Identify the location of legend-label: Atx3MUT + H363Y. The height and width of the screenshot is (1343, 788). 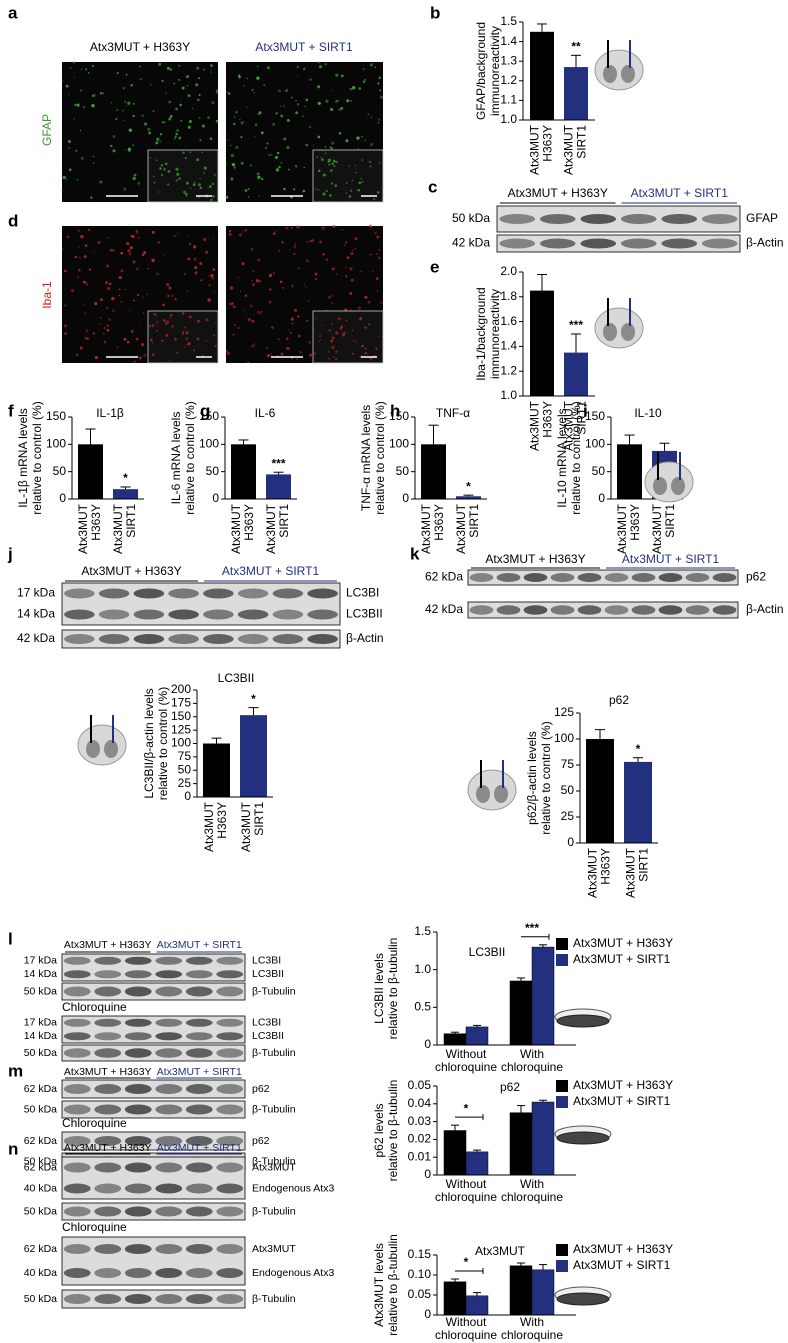
(623, 1085).